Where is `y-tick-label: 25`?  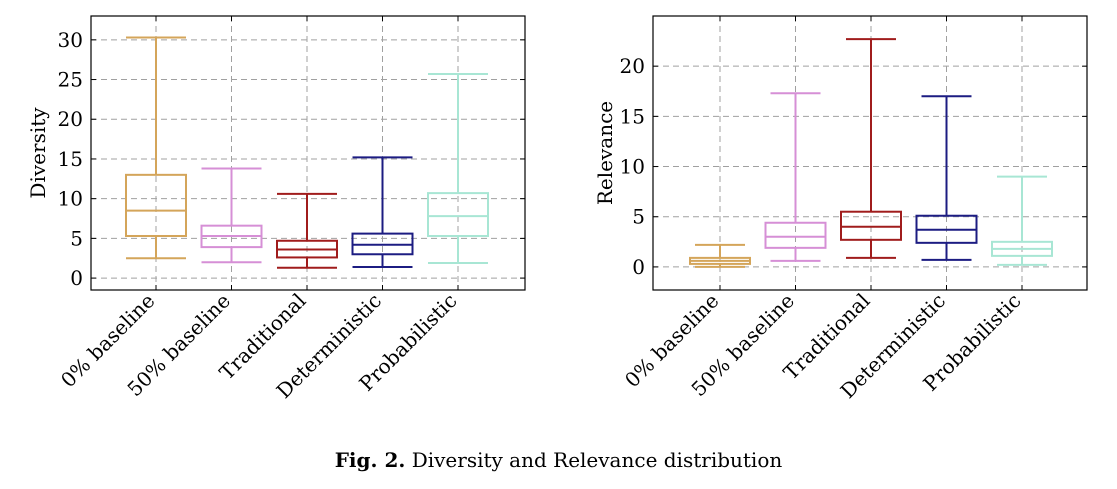 y-tick-label: 25 is located at coordinates (70, 80).